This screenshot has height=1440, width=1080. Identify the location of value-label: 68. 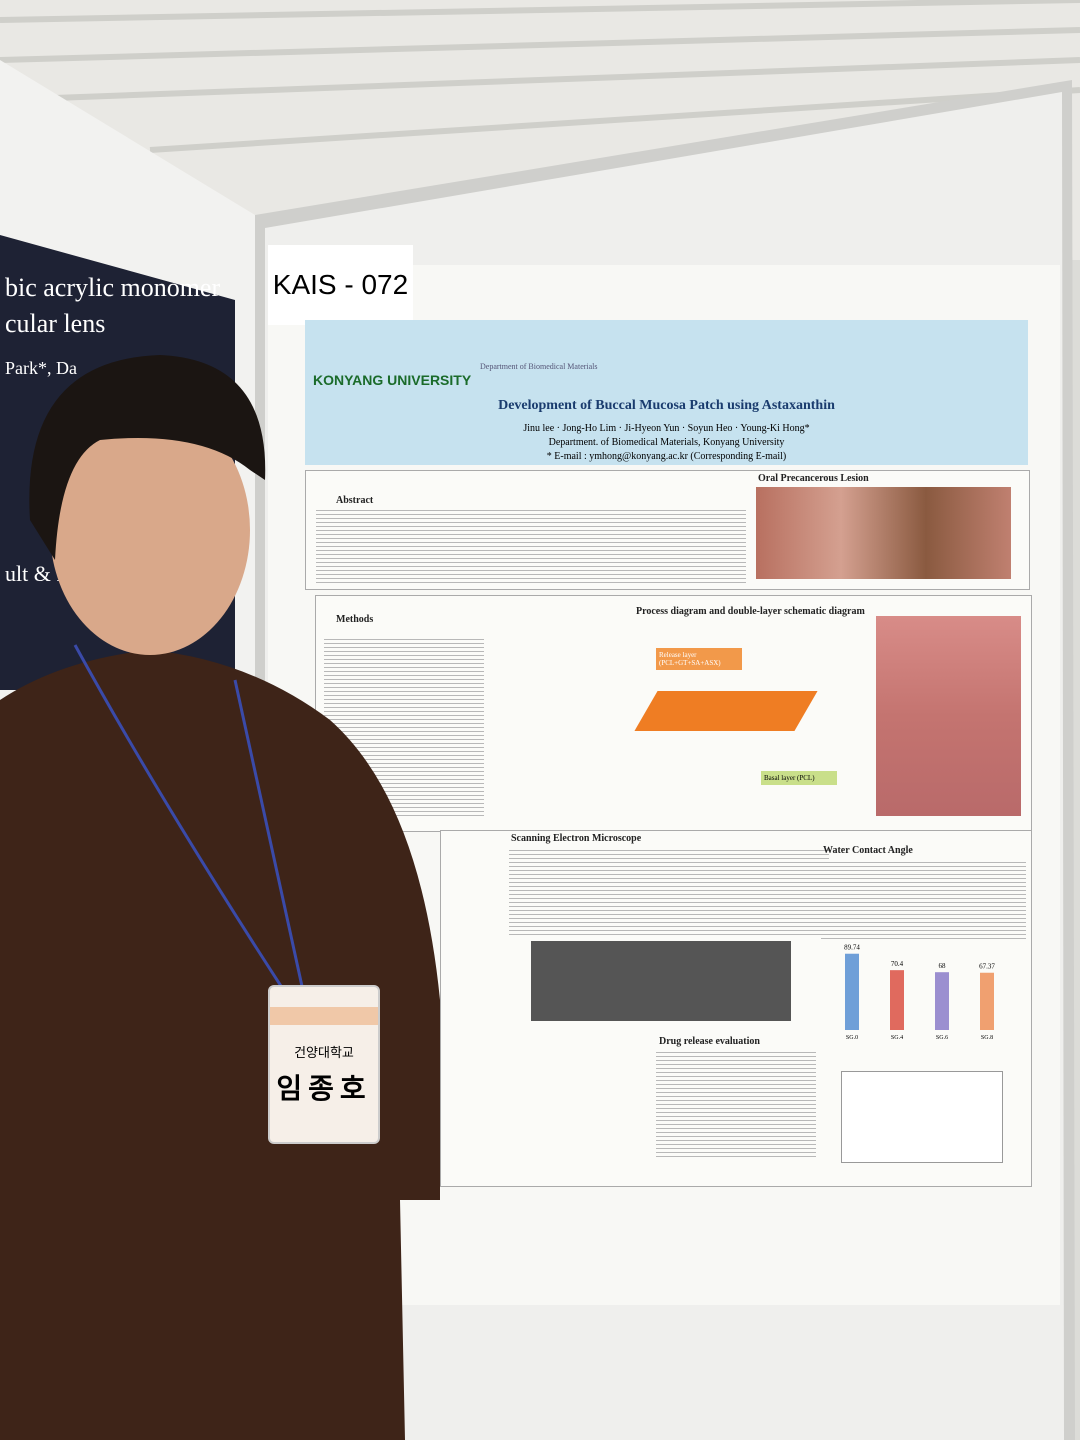
(943, 966).